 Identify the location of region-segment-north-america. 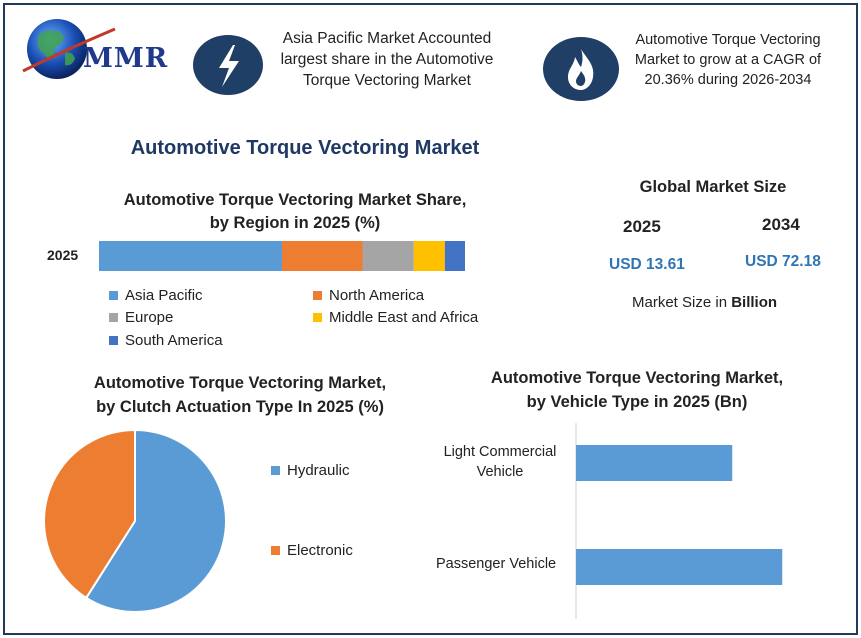
(322, 256).